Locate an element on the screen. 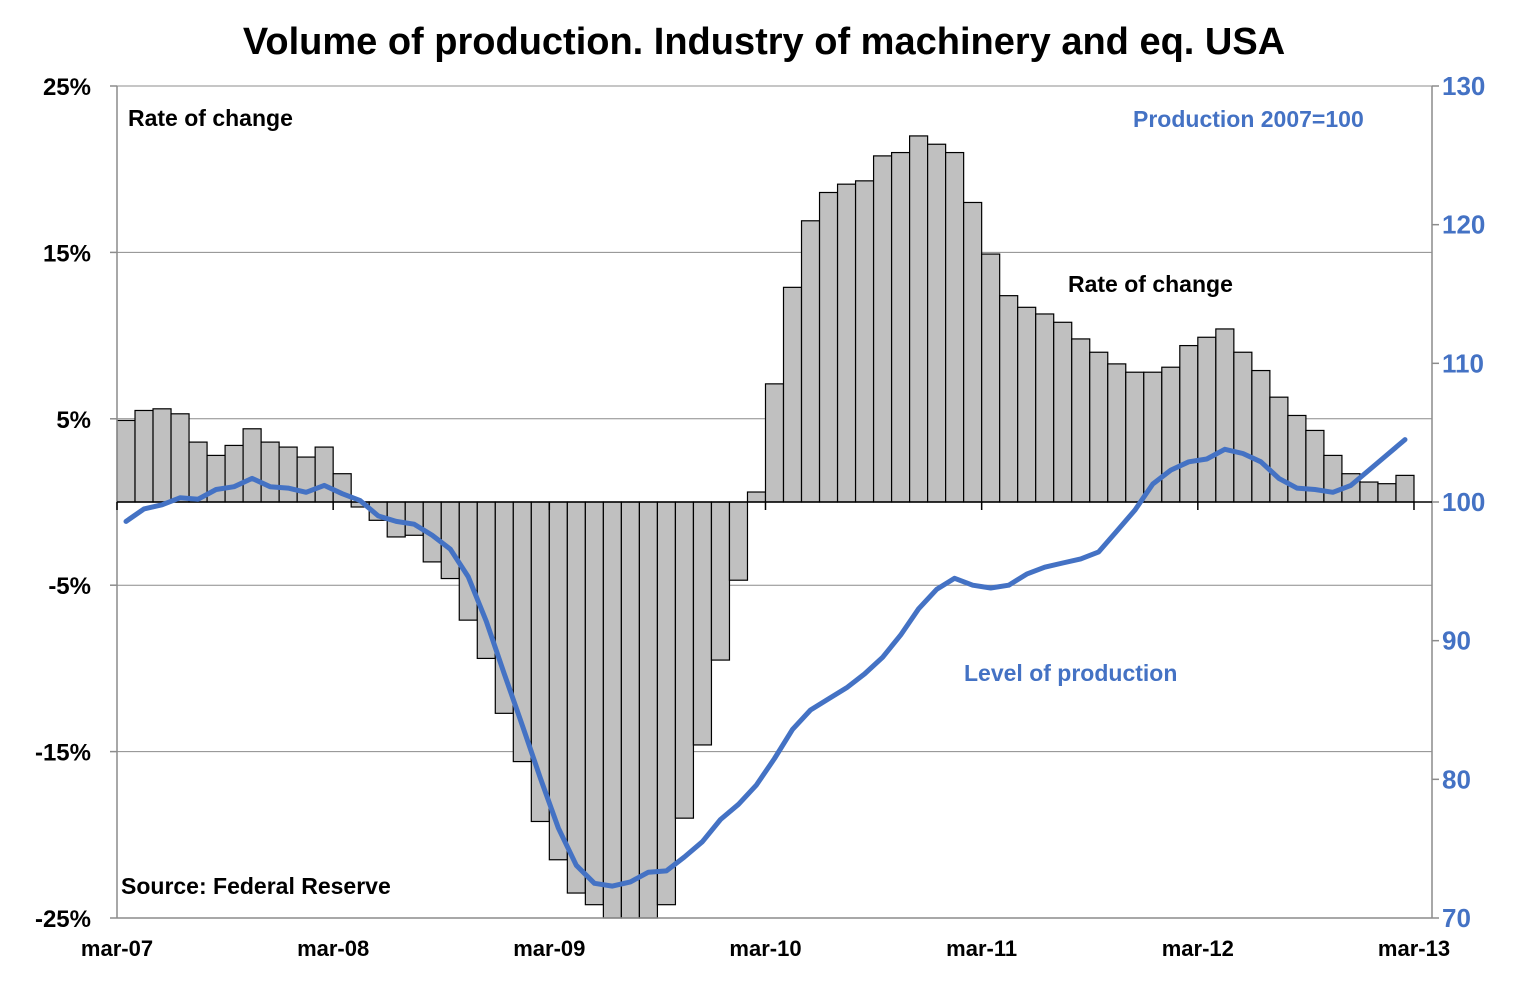  right-tick-label: 90 is located at coordinates (1456, 641).